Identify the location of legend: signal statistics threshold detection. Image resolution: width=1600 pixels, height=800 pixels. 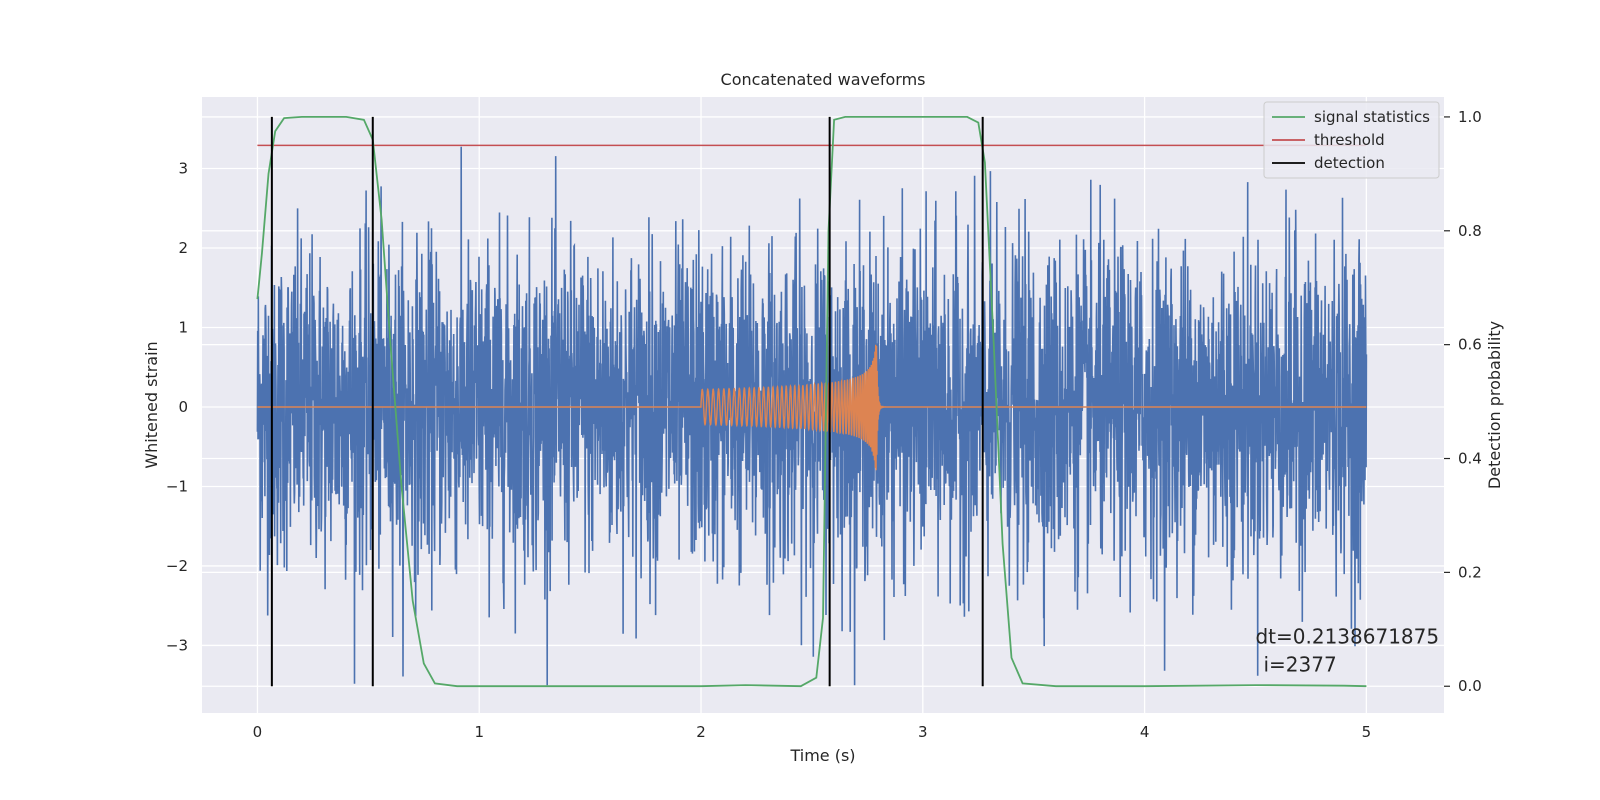
(1351, 140).